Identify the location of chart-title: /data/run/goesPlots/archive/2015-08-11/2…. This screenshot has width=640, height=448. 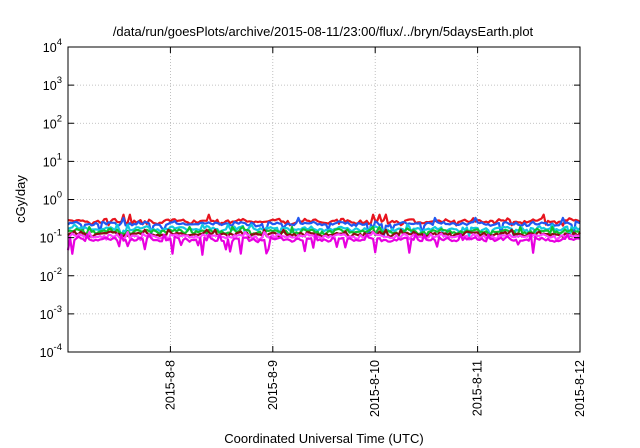
(323, 31).